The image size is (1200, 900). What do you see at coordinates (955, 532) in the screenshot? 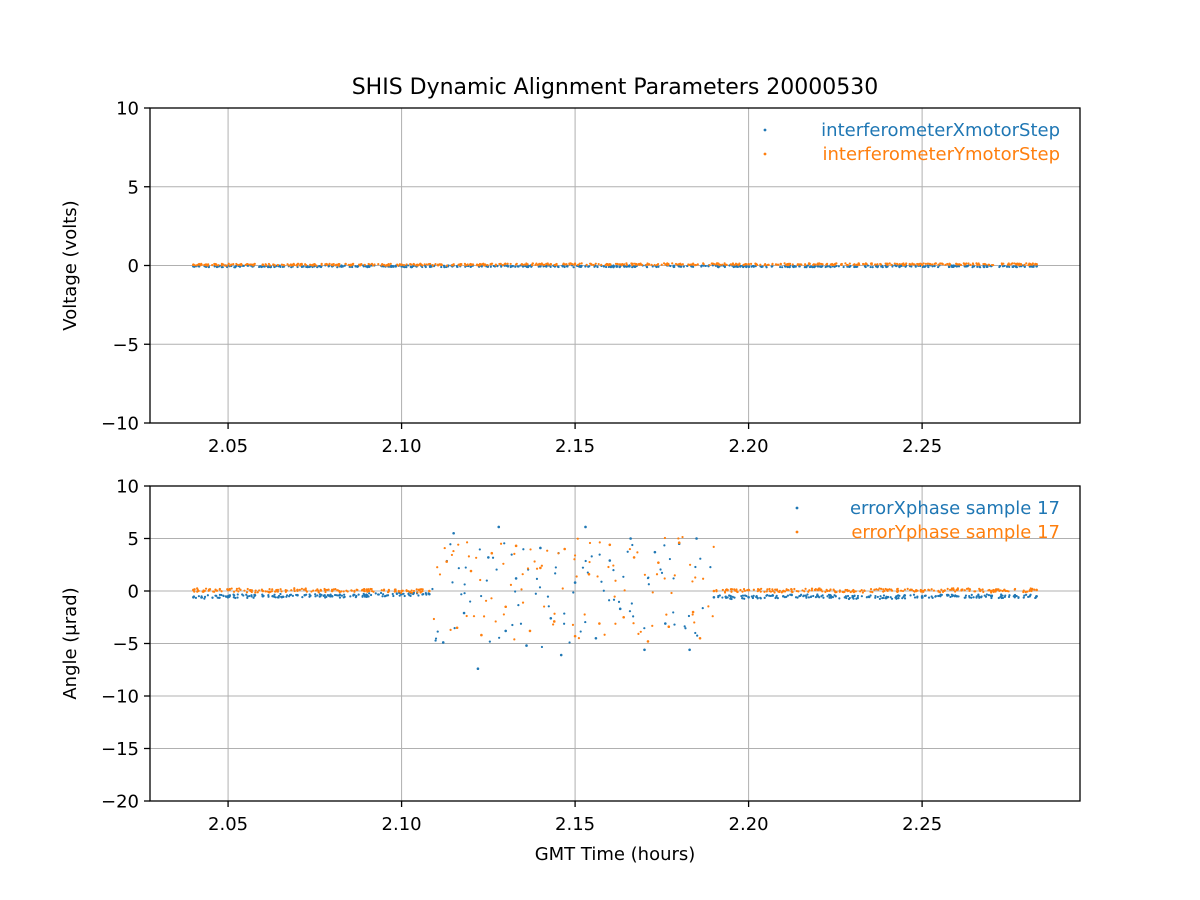
I see `bottom-legend-label-1: errorYphase sample 17` at bounding box center [955, 532].